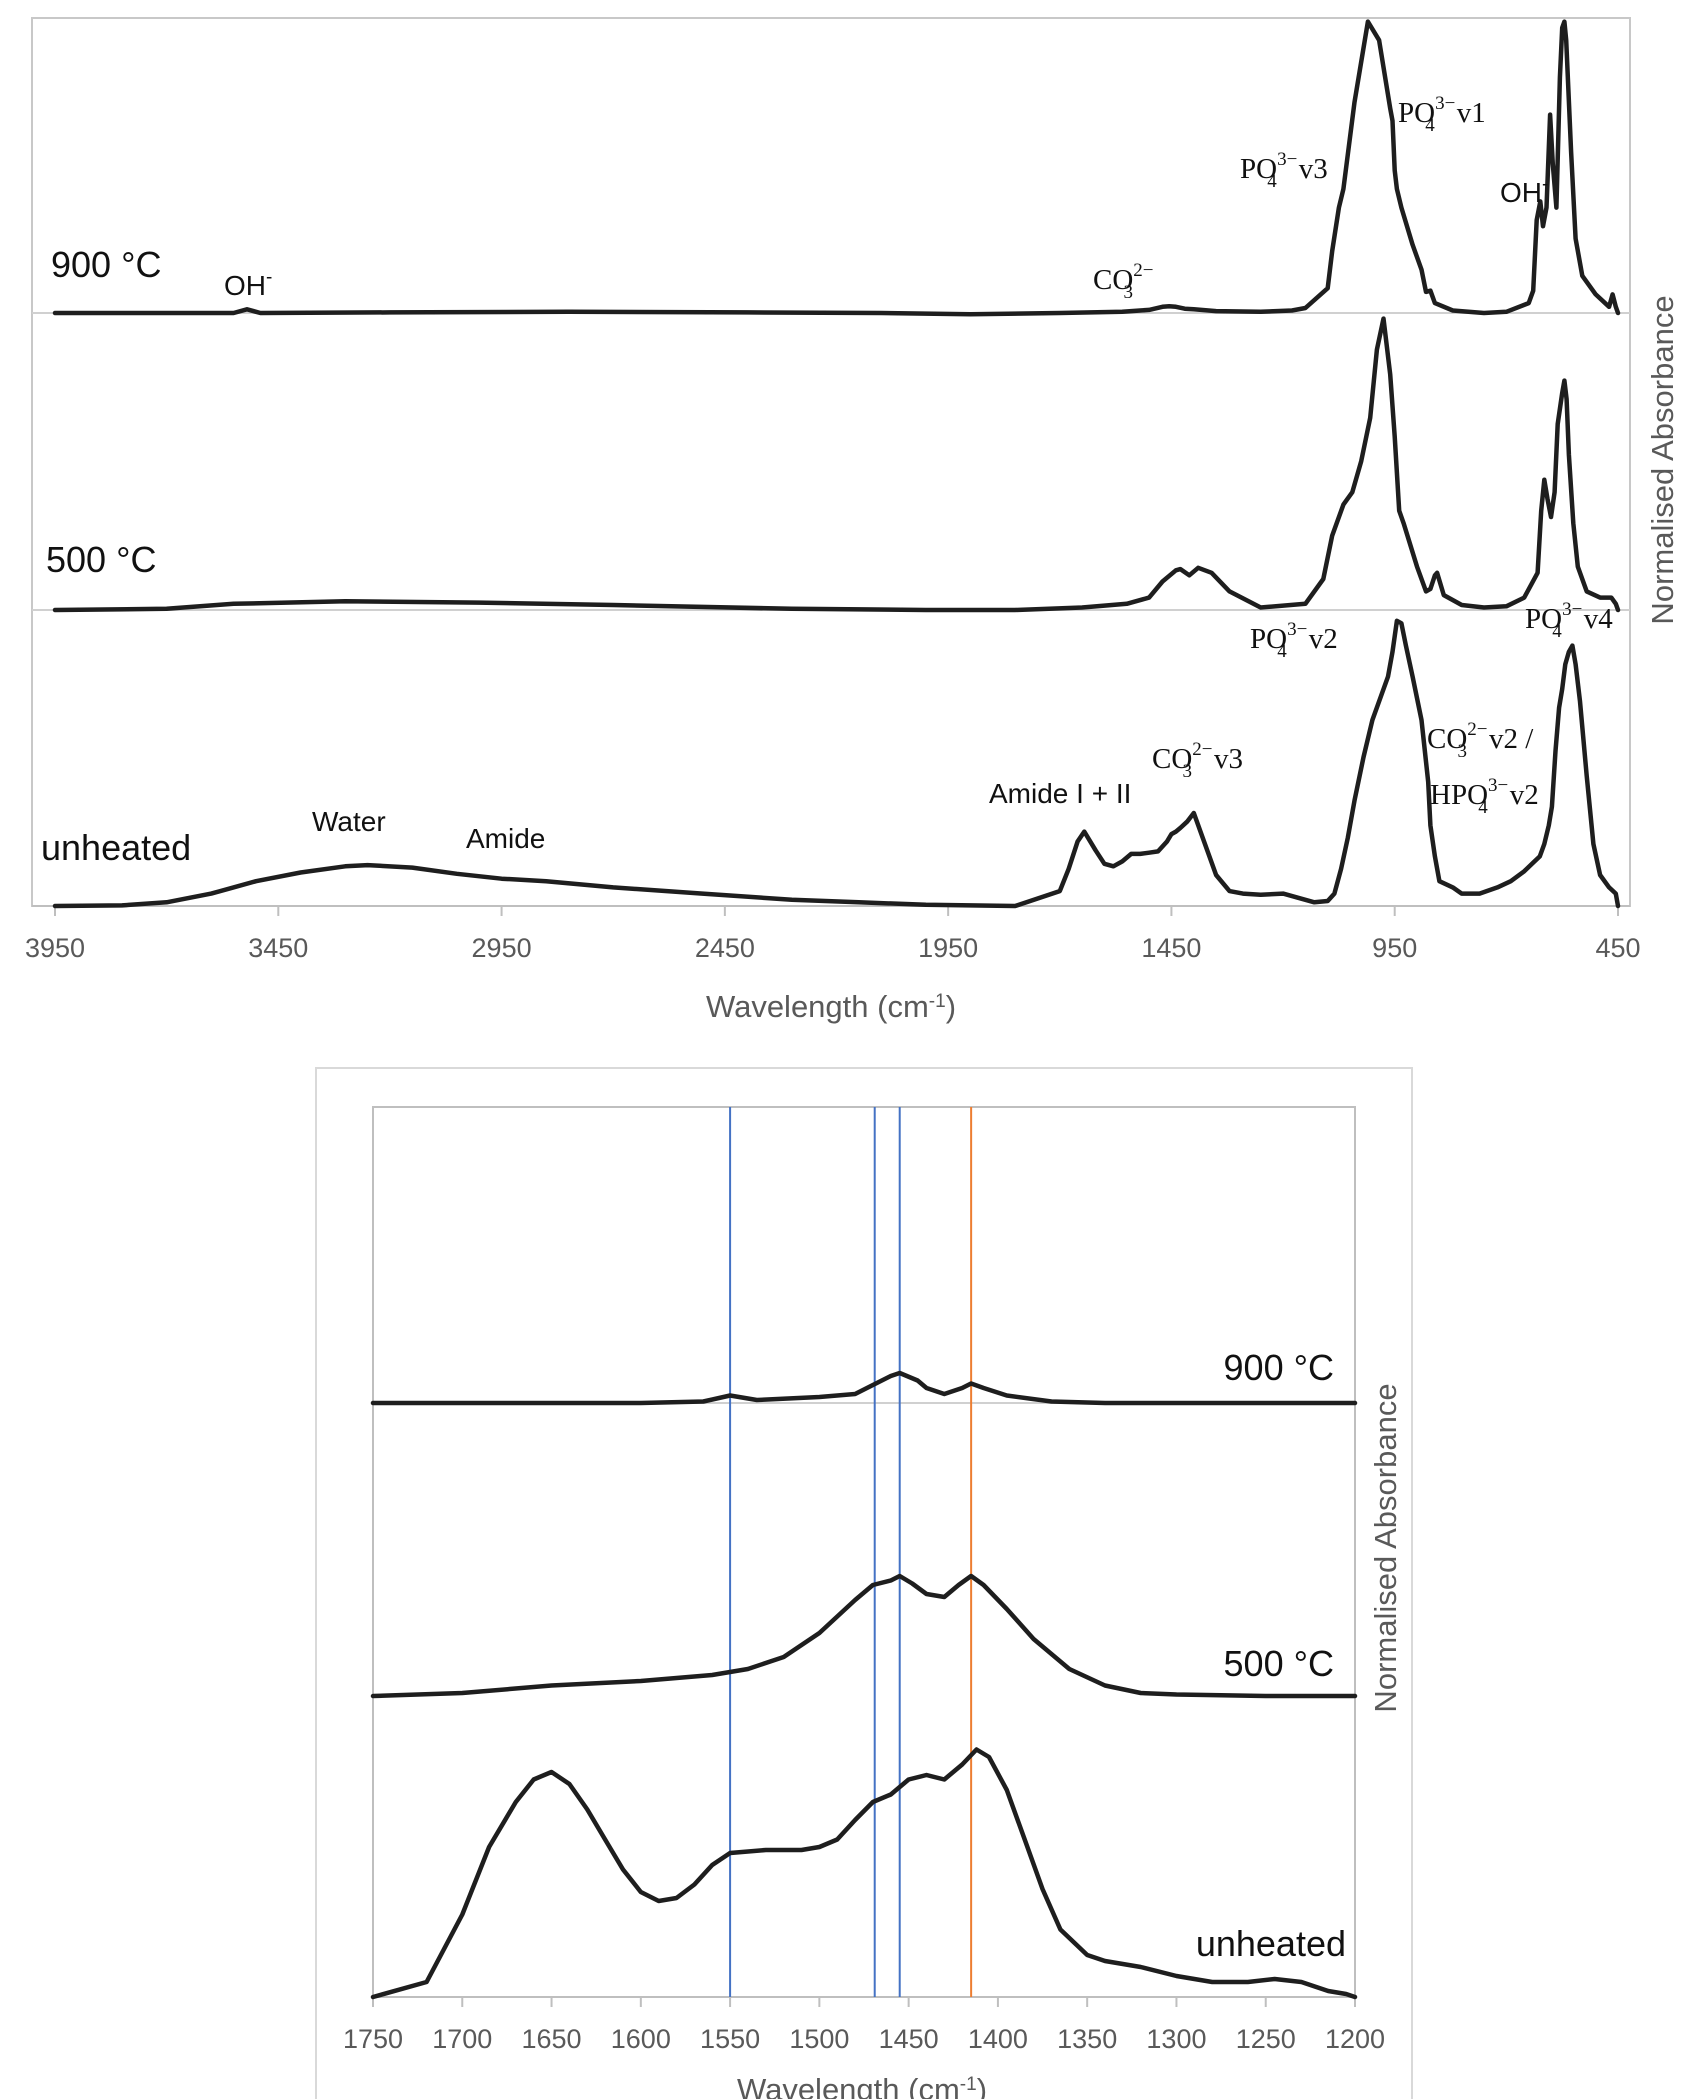  What do you see at coordinates (937, 1001) in the screenshot?
I see `top-x-axis-title-sup: -1` at bounding box center [937, 1001].